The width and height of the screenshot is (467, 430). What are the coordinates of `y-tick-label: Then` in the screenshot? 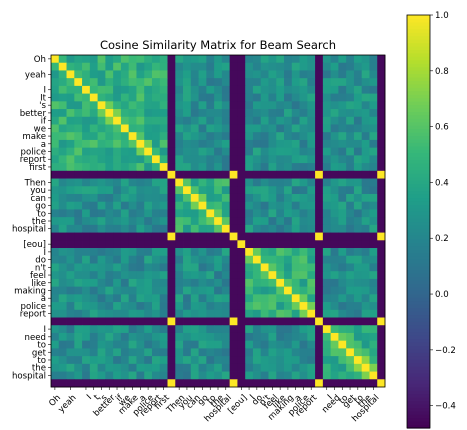 It's located at (35, 183).